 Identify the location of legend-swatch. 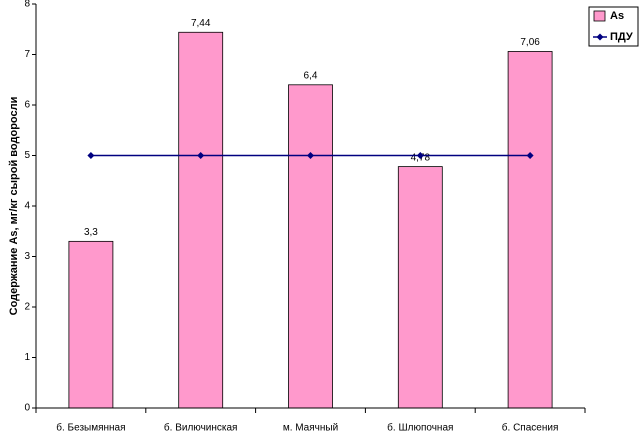
(599, 16).